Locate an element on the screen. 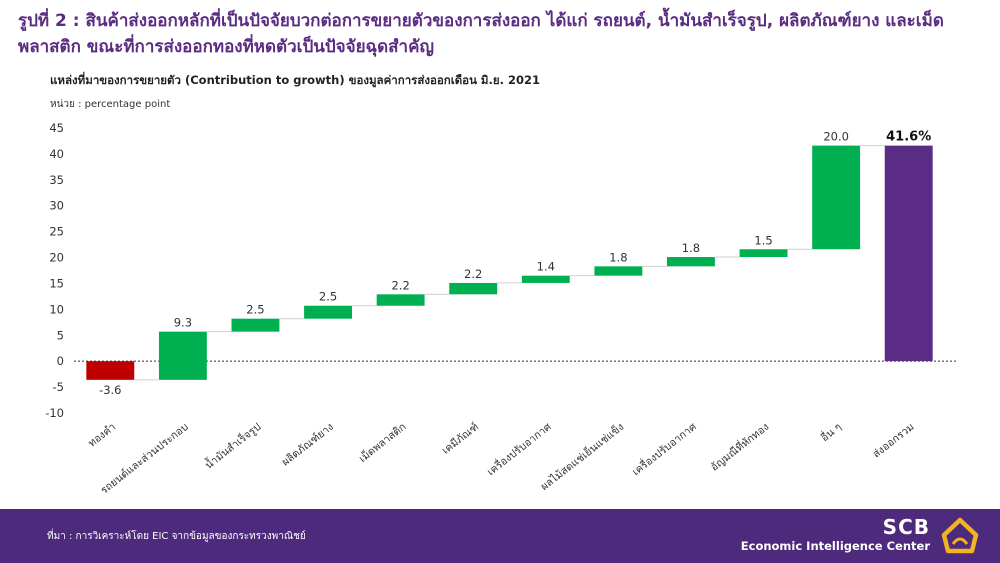 Image resolution: width=1000 pixels, height=563 pixels. category-label: อื่น ๆ is located at coordinates (831, 431).